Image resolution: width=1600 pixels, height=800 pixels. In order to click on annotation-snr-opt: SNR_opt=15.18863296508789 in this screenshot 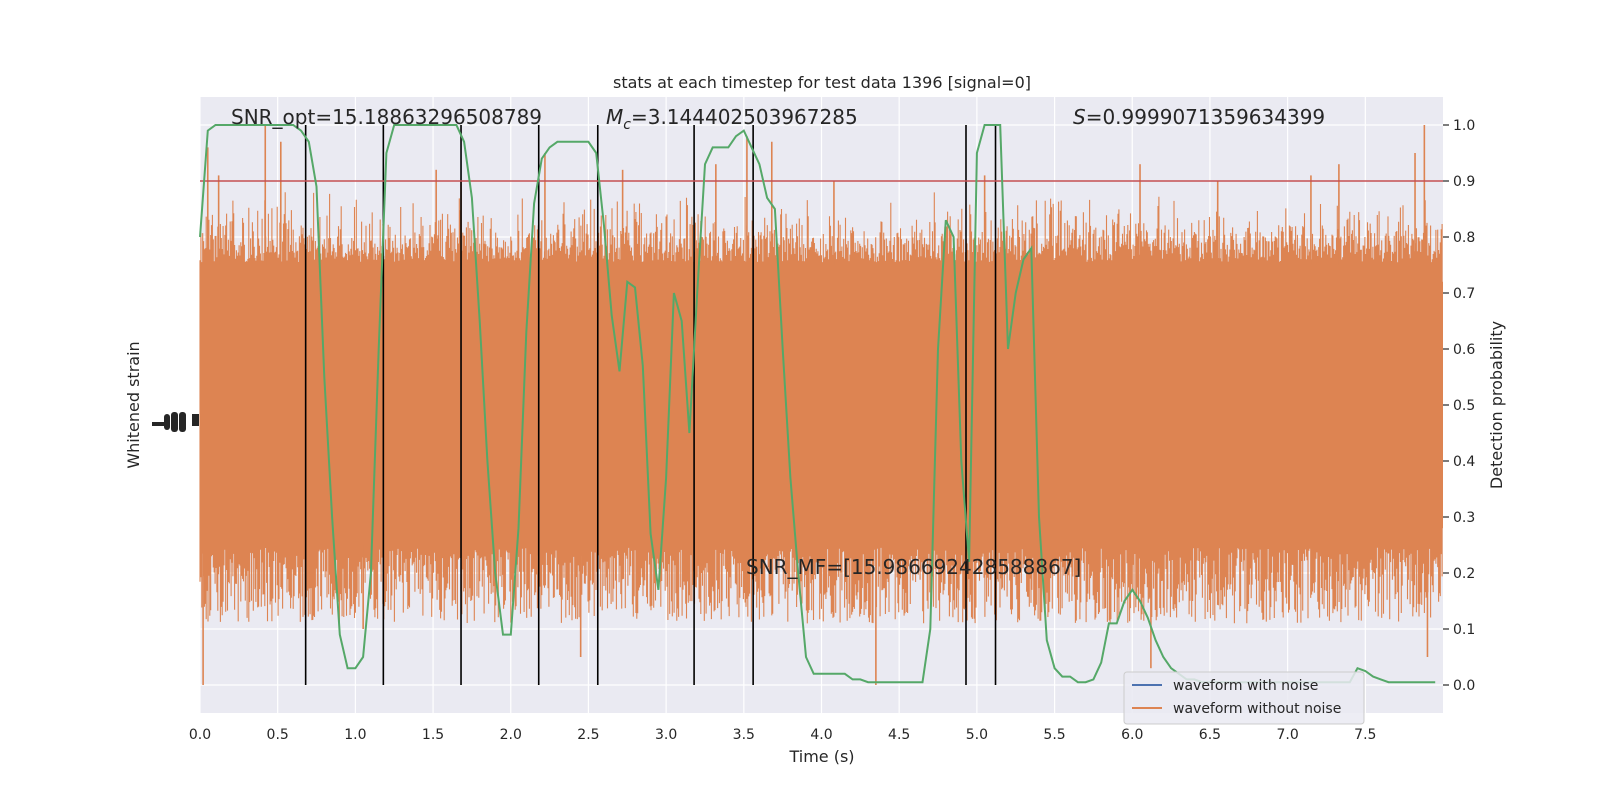, I will do `click(386, 117)`.